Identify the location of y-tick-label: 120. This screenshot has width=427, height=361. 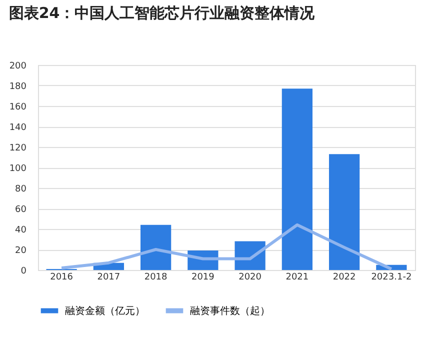
(18, 149).